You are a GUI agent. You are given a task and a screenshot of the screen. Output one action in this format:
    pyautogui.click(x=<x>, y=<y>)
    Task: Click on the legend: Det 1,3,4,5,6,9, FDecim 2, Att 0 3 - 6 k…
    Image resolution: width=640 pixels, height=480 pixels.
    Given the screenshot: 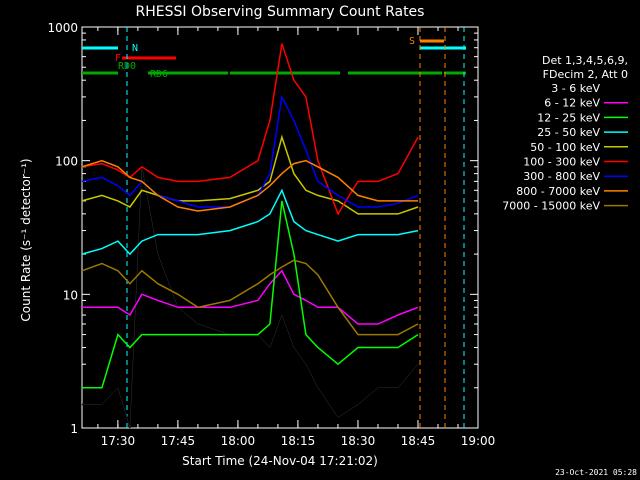 What is the action you would take?
    pyautogui.click(x=565, y=133)
    